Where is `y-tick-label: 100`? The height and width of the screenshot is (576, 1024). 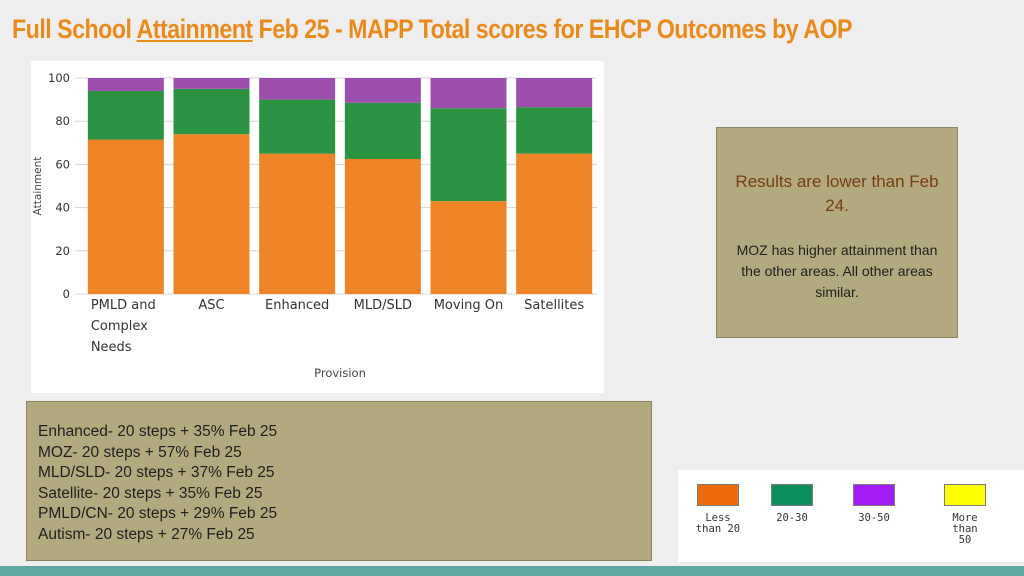
y-tick-label: 100 is located at coordinates (59, 78).